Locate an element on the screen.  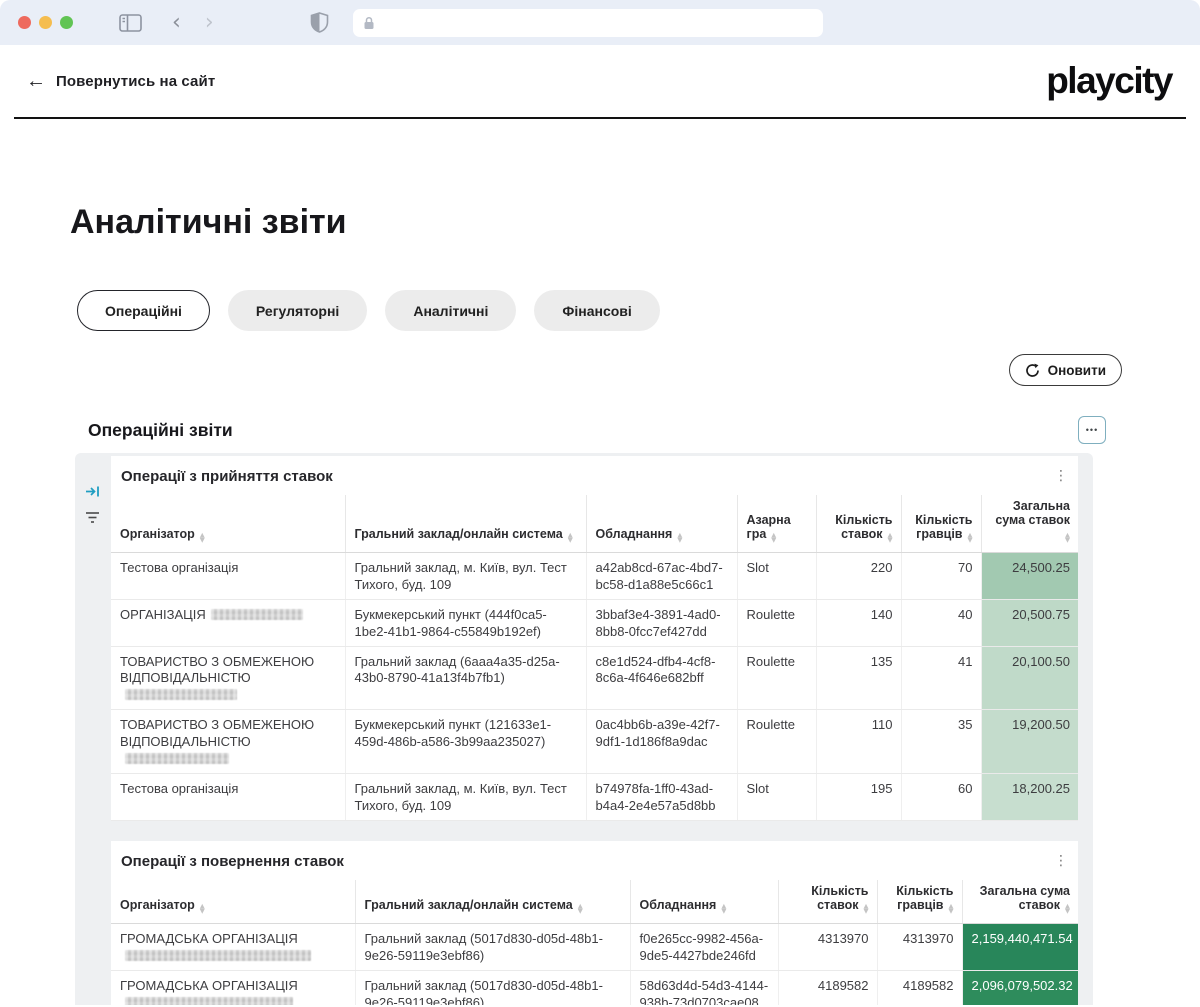
address-bar is located at coordinates (587, 22).